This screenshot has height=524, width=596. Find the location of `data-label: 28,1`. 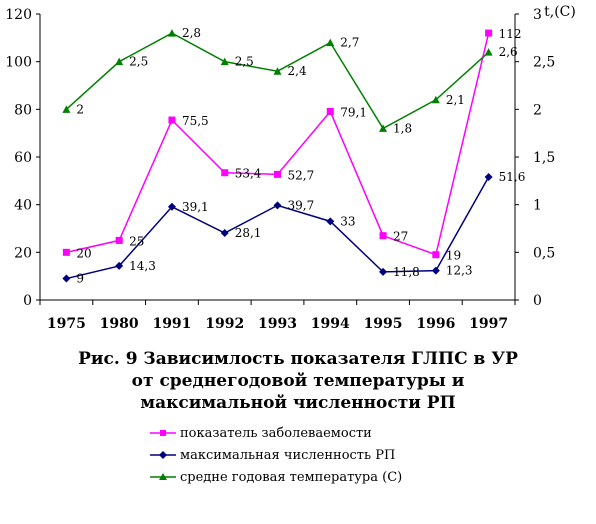

data-label: 28,1 is located at coordinates (248, 233).